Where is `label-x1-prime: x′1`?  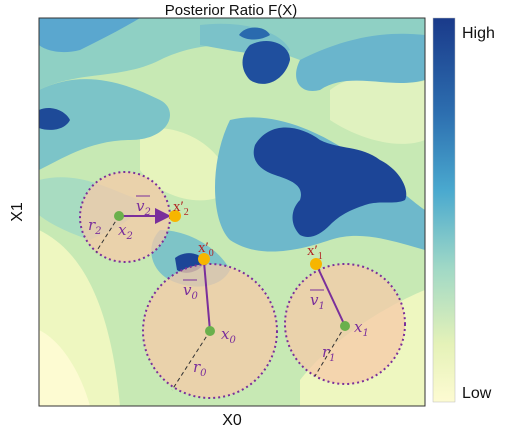 label-x1-prime: x′1 is located at coordinates (315, 252).